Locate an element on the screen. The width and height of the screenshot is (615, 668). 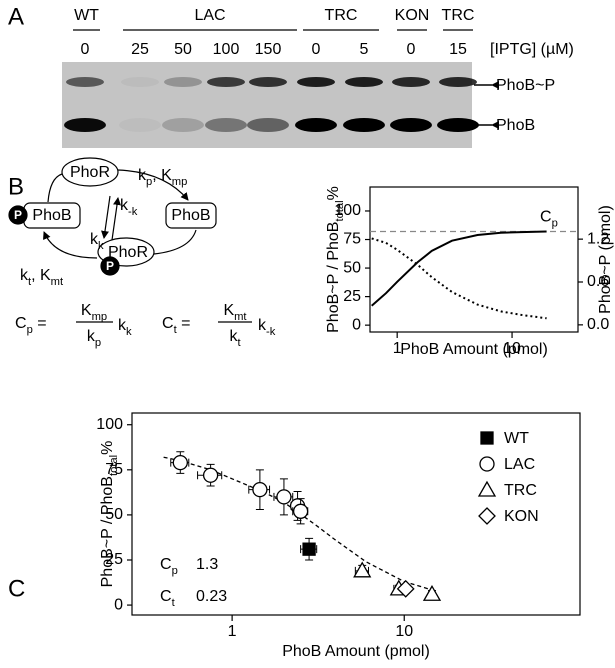
legend-label: KON is located at coordinates (521, 516).